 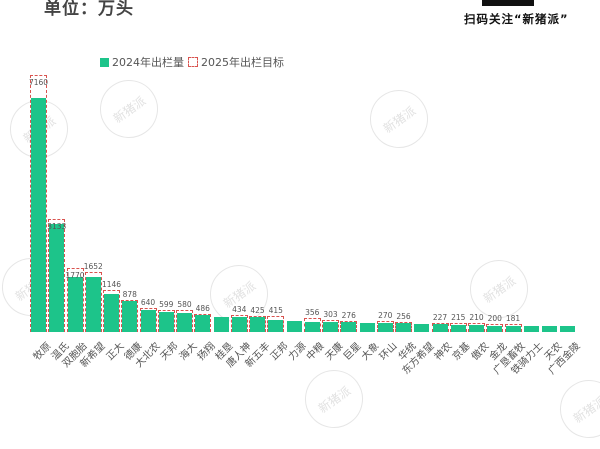 What do you see at coordinates (166, 304) in the screenshot?
I see `value-label: 599` at bounding box center [166, 304].